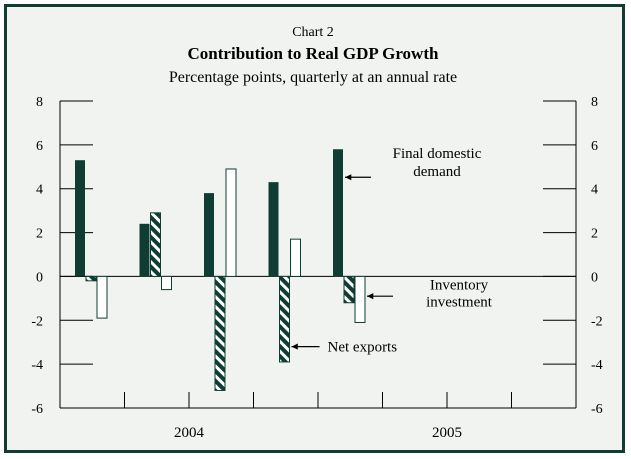 Image resolution: width=631 pixels, height=459 pixels. I want to click on y-tick-label-right: -6, so click(597, 409).